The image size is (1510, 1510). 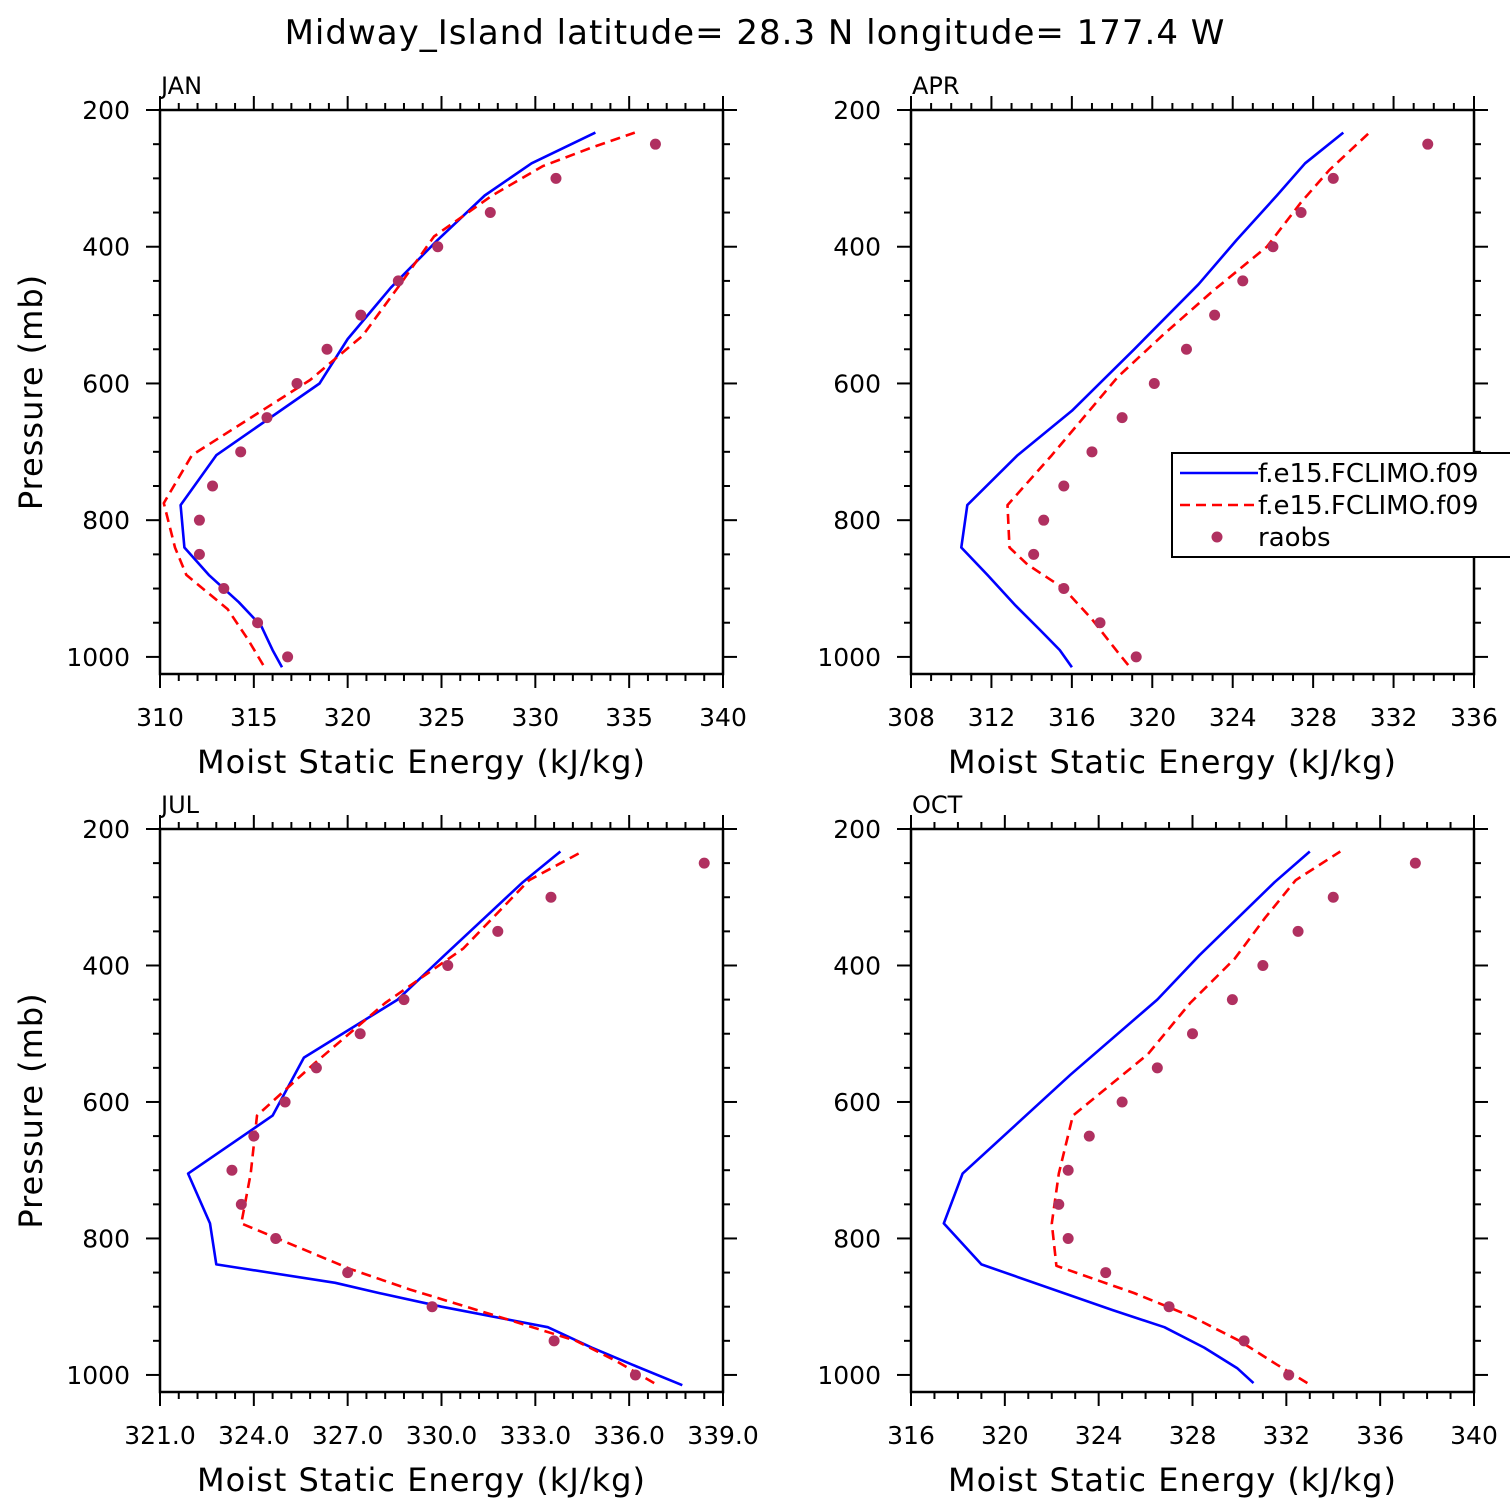 I want to click on x-tick-label: 330.0, so click(x=442, y=1435).